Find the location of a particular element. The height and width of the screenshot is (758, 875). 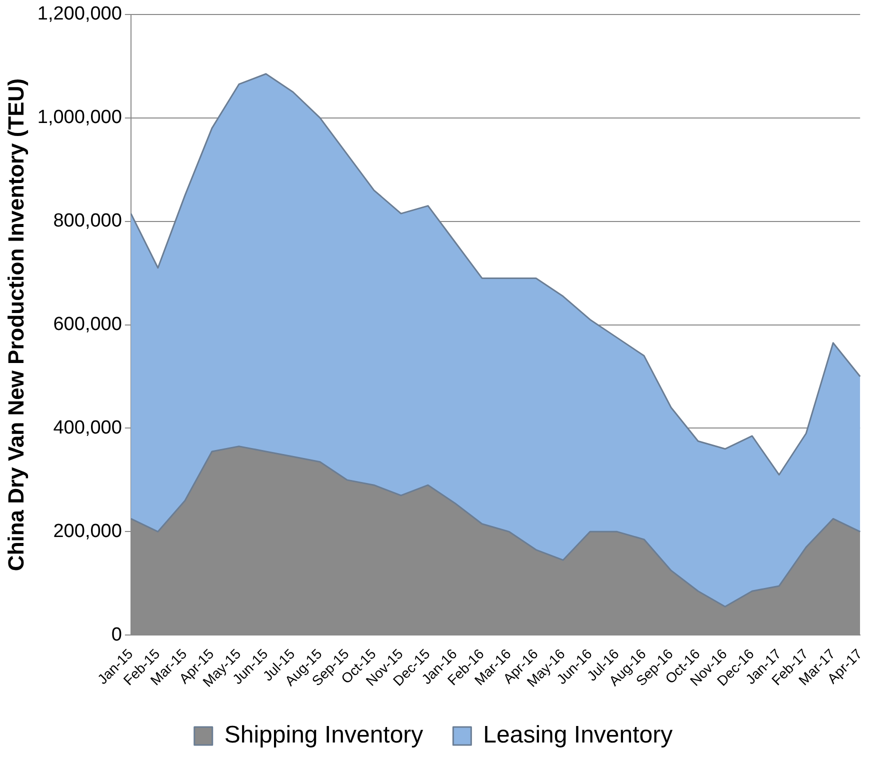

legend-label: Shipping Inventory is located at coordinates (324, 735).